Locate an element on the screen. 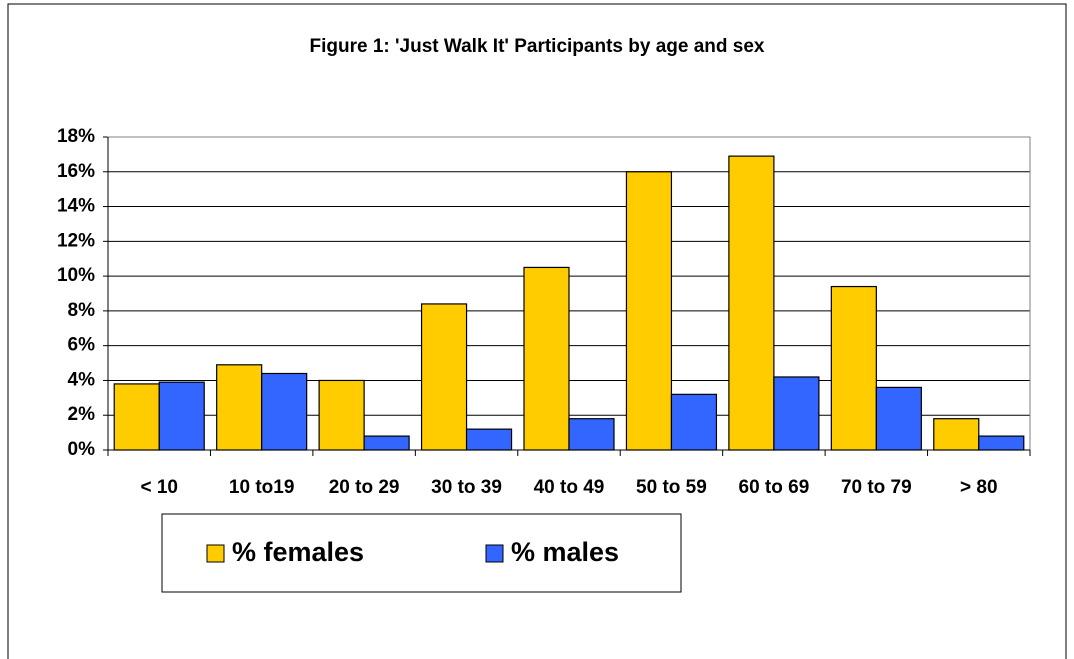 This screenshot has width=1074, height=659. x-tick-label: 50 to 59 is located at coordinates (671, 487).